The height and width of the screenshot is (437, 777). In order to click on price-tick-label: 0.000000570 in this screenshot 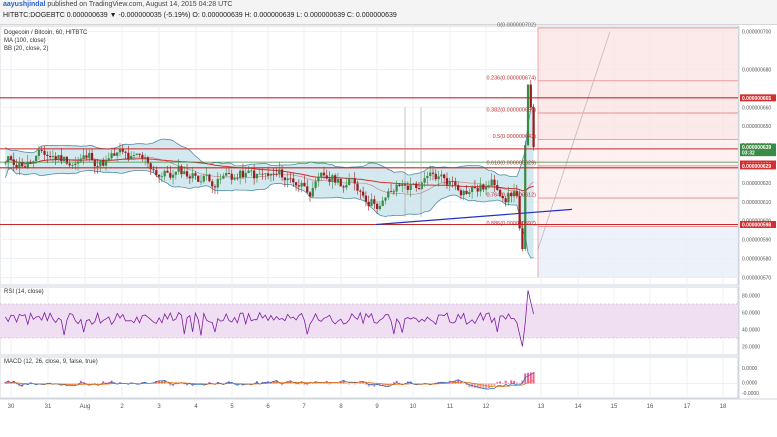, I will do `click(756, 278)`.